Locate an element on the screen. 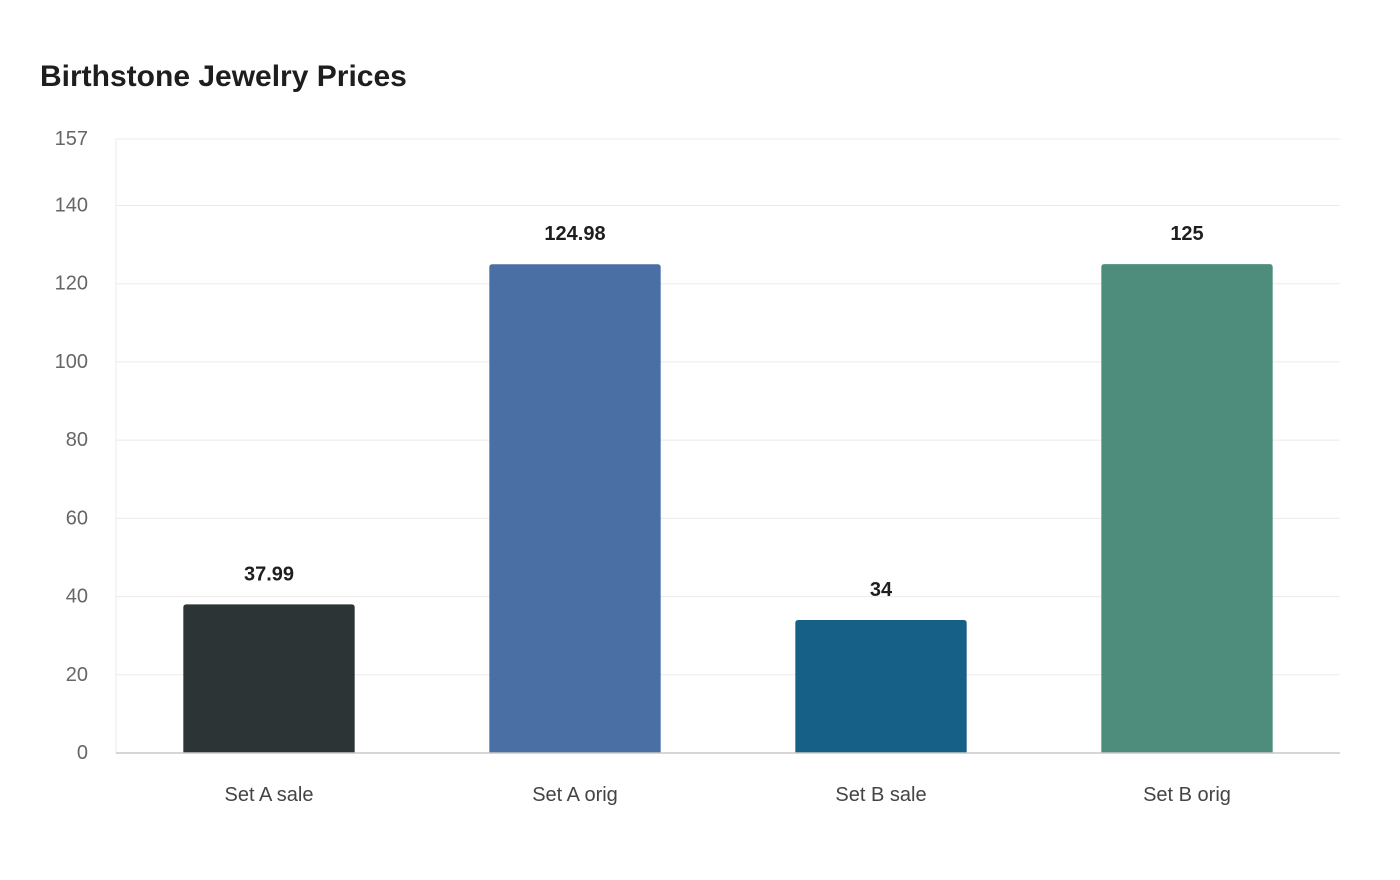 The height and width of the screenshot is (880, 1400). y-tick-label: 40 is located at coordinates (77, 597).